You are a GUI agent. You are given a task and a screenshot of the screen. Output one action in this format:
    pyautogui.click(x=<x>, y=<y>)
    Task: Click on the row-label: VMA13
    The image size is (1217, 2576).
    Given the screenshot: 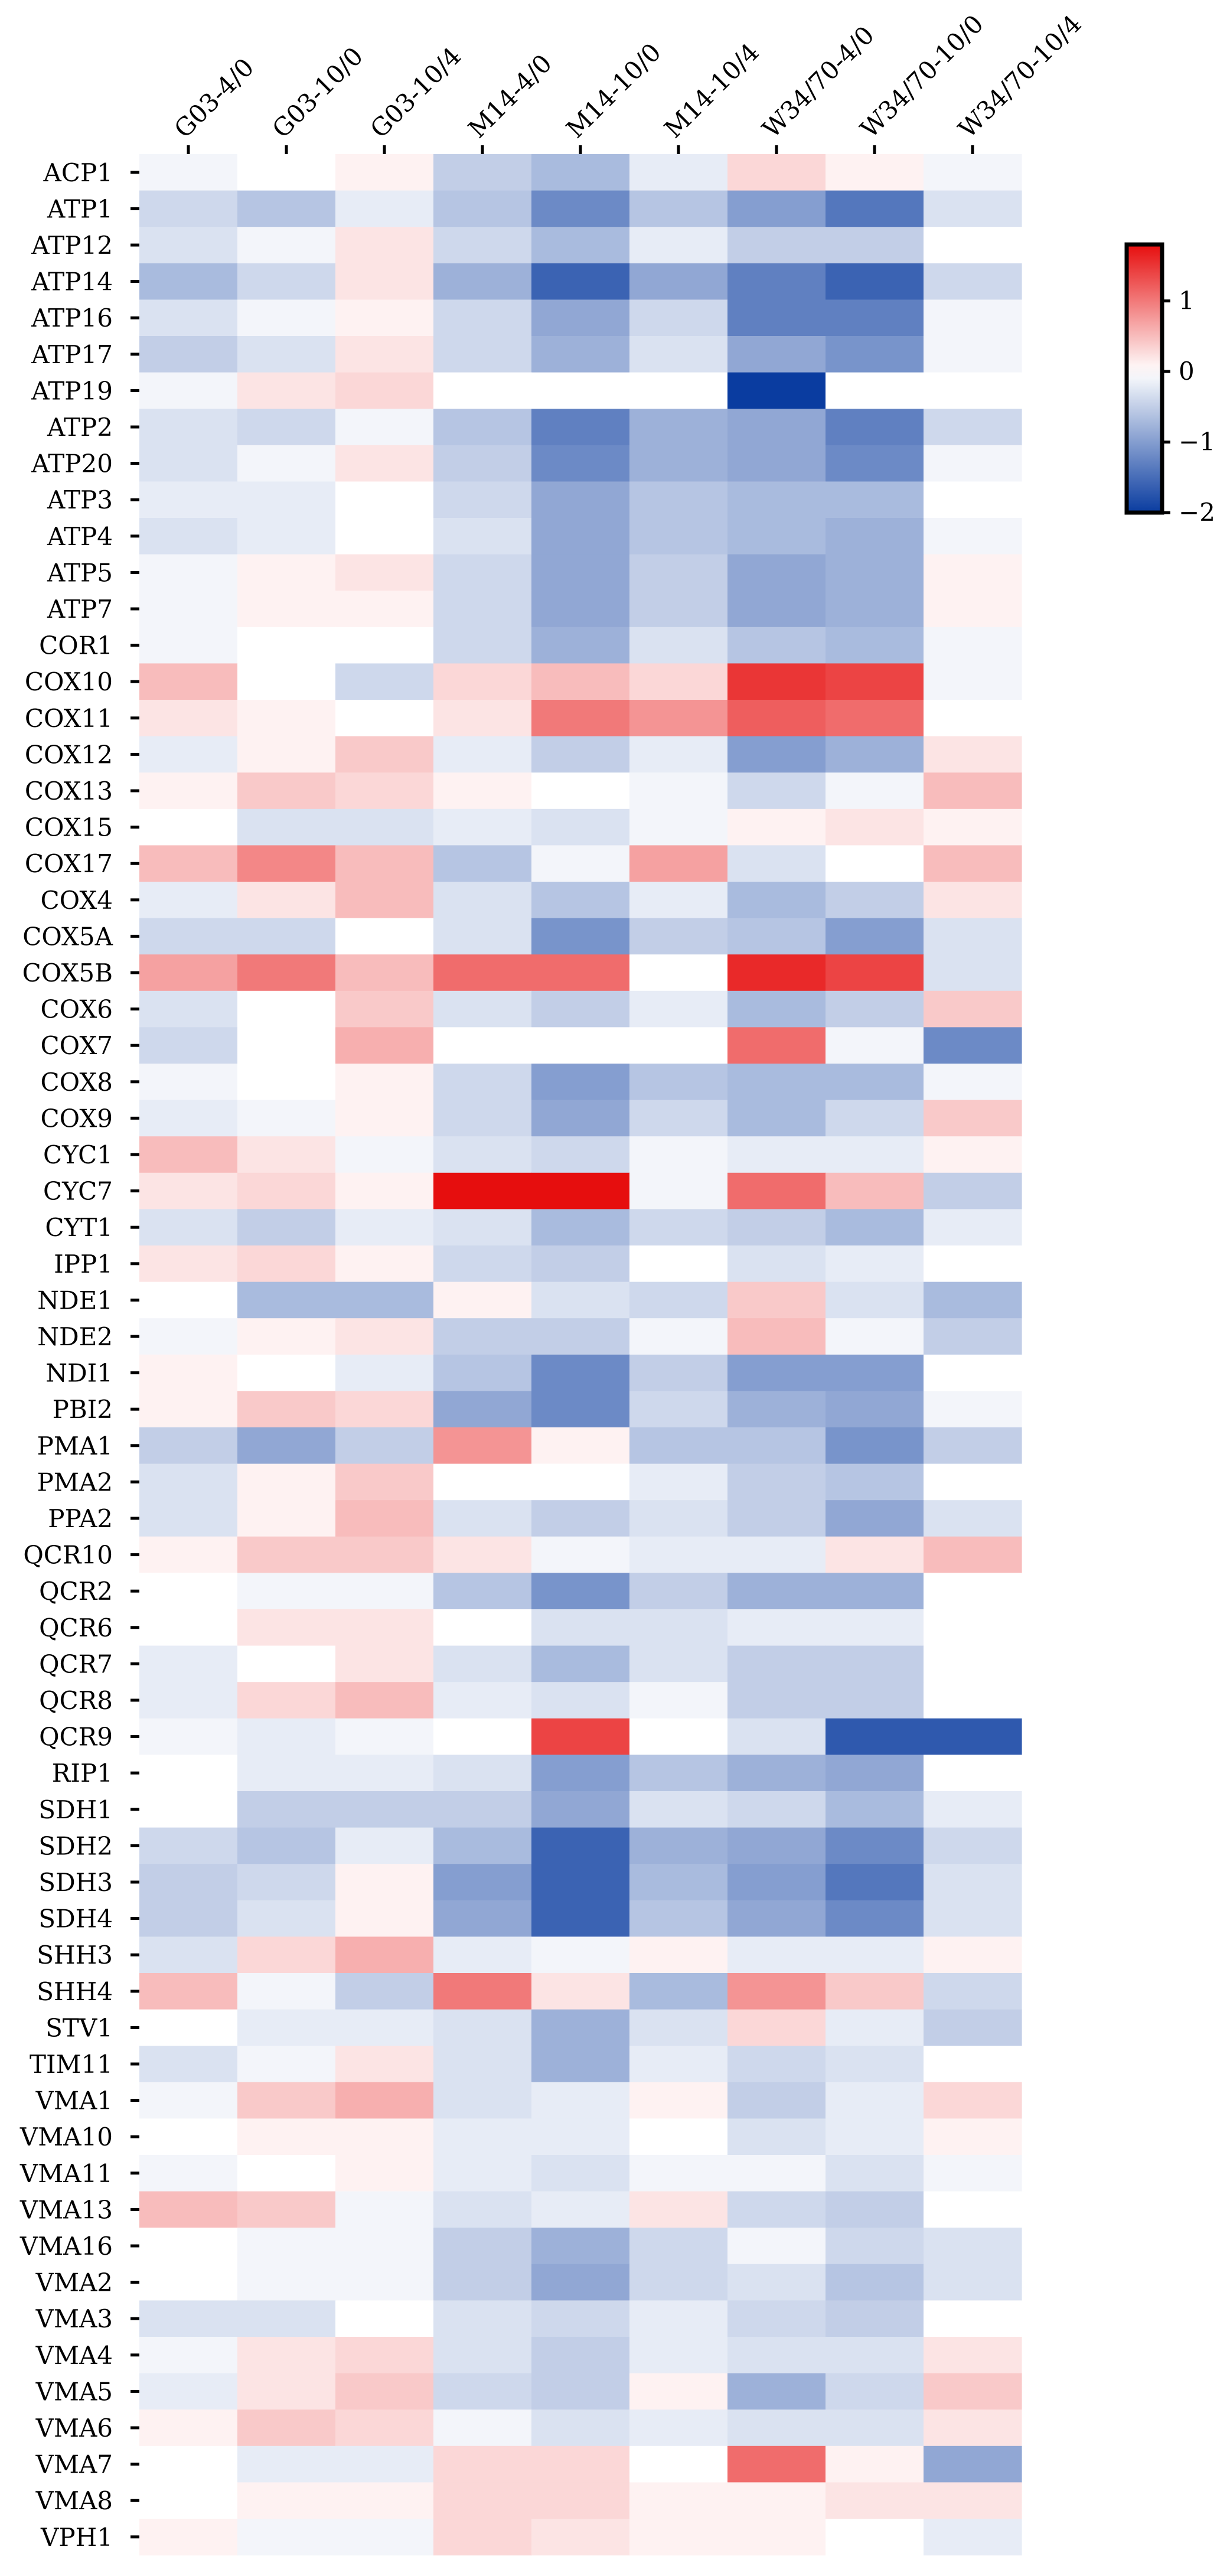 What is the action you would take?
    pyautogui.click(x=66, y=2210)
    